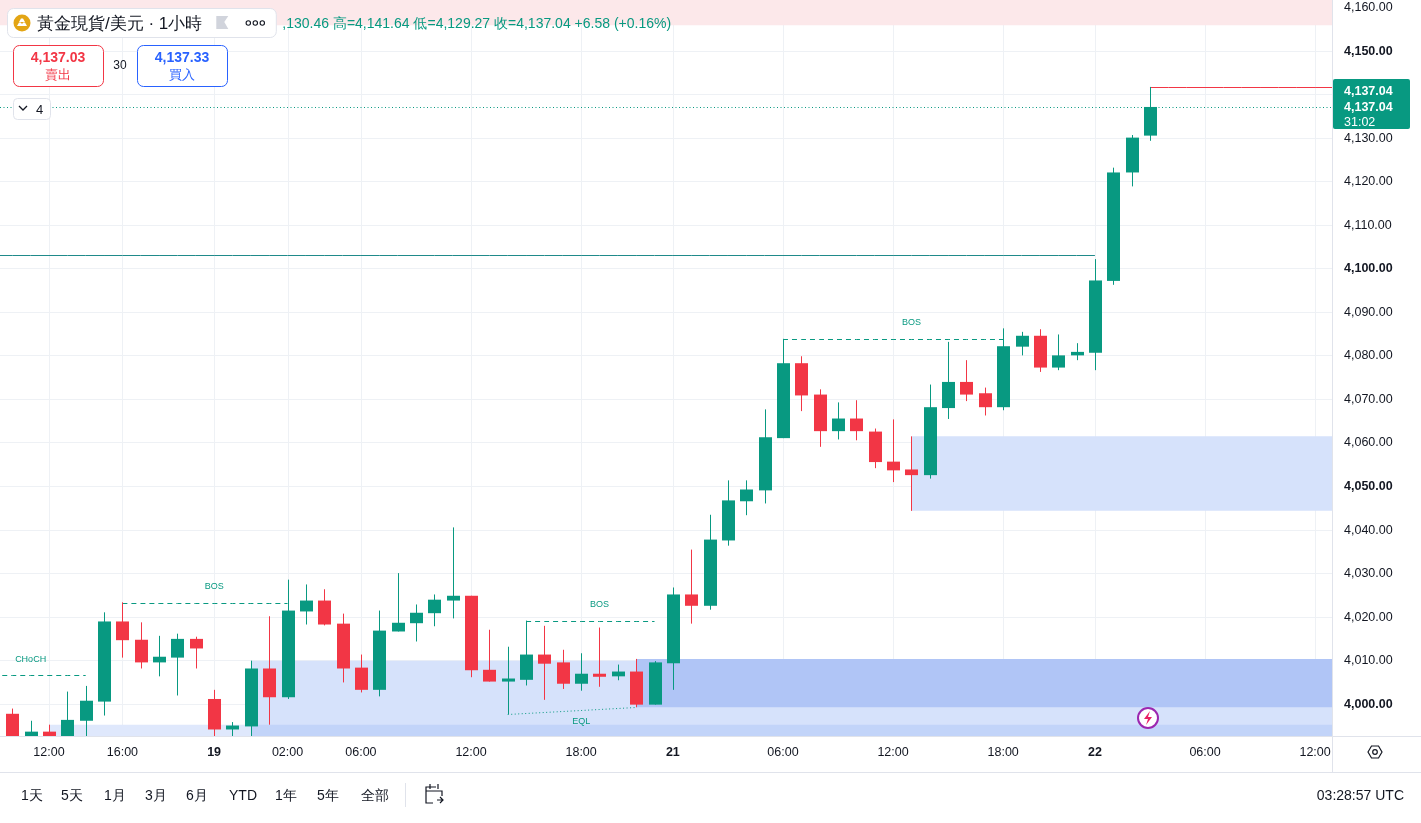 The width and height of the screenshot is (1421, 823). I want to click on y-tick-label: 4,040.00, so click(1368, 529).